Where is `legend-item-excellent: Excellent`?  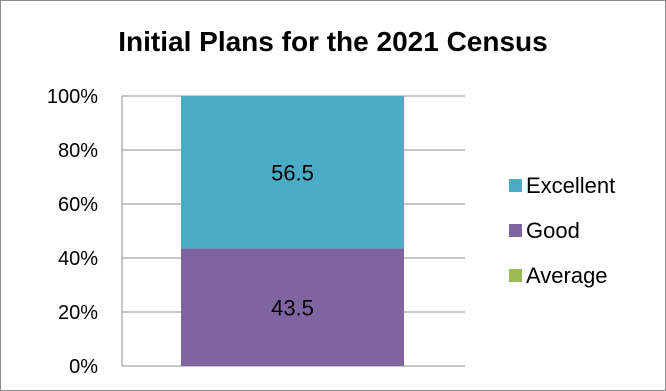 legend-item-excellent: Excellent is located at coordinates (562, 185).